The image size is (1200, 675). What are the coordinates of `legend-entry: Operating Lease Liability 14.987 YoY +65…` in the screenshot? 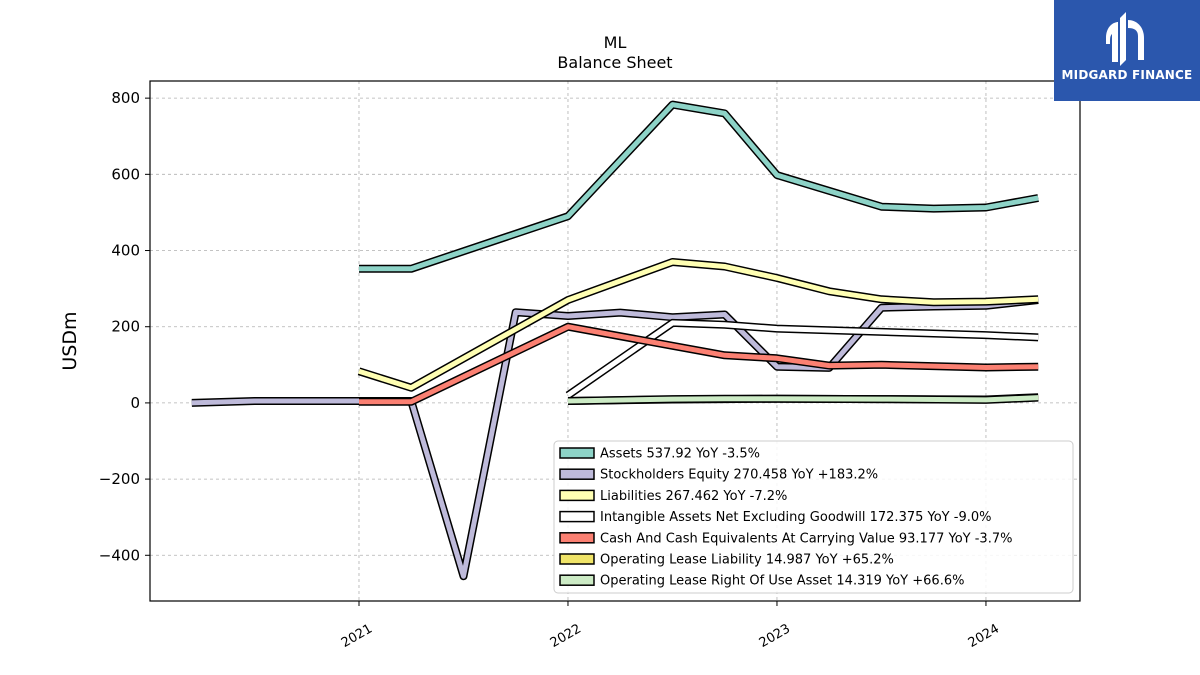 It's located at (747, 560).